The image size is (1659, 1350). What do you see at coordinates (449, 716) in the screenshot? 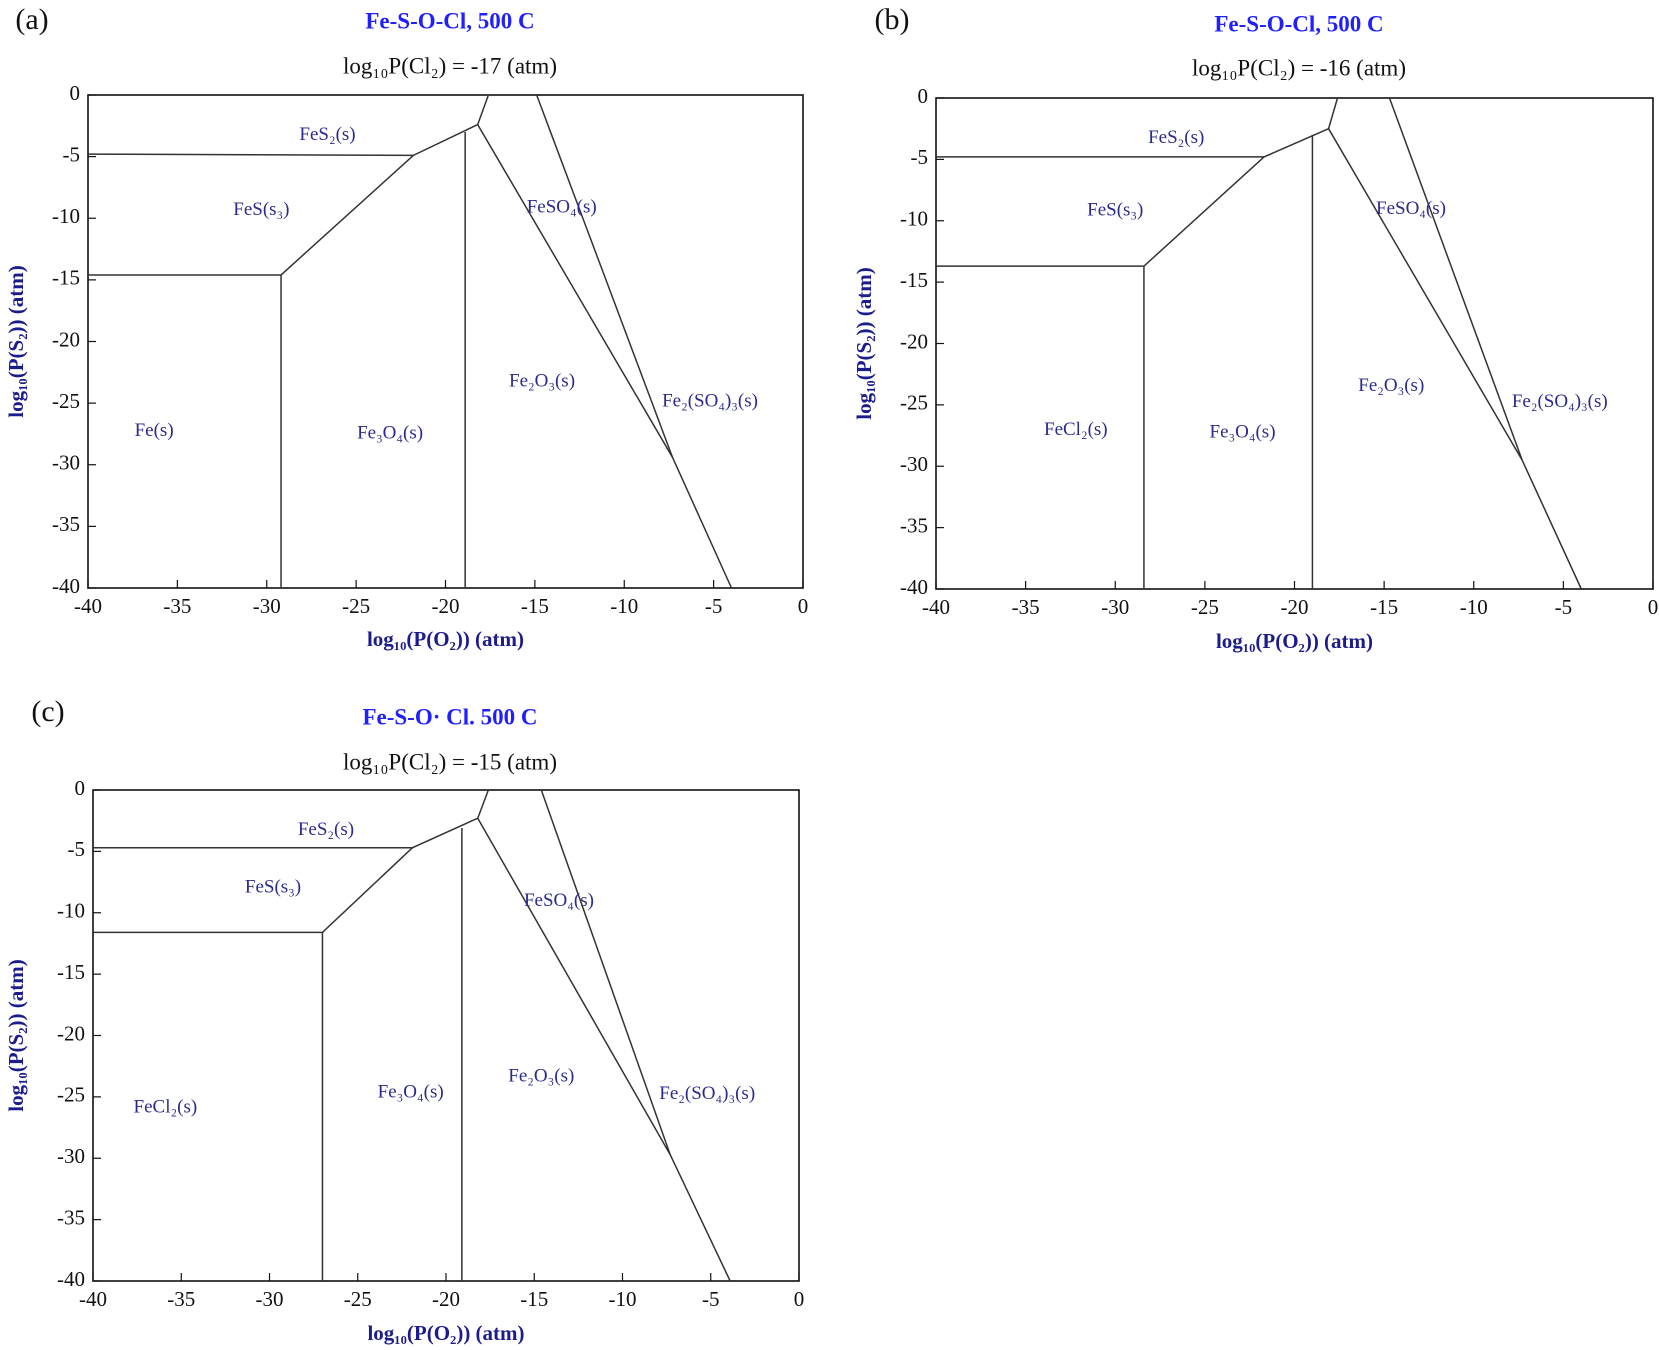
I see `chart-title: Fe-S-O· Cl. 500 C` at bounding box center [449, 716].